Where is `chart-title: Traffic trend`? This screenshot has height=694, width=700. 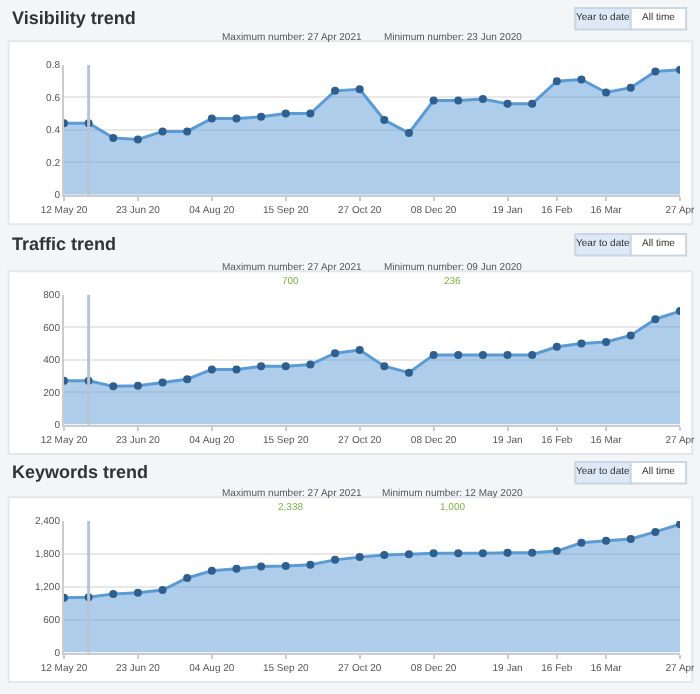
chart-title: Traffic trend is located at coordinates (64, 244).